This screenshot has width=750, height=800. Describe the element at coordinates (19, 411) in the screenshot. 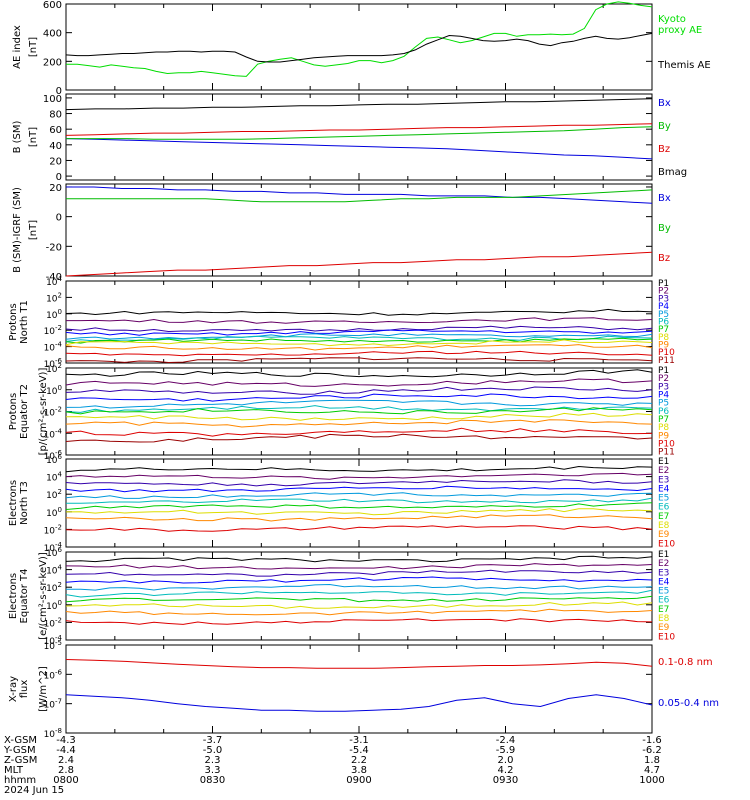

I see `y-axis-label: ProtonsEquator T2` at that location.